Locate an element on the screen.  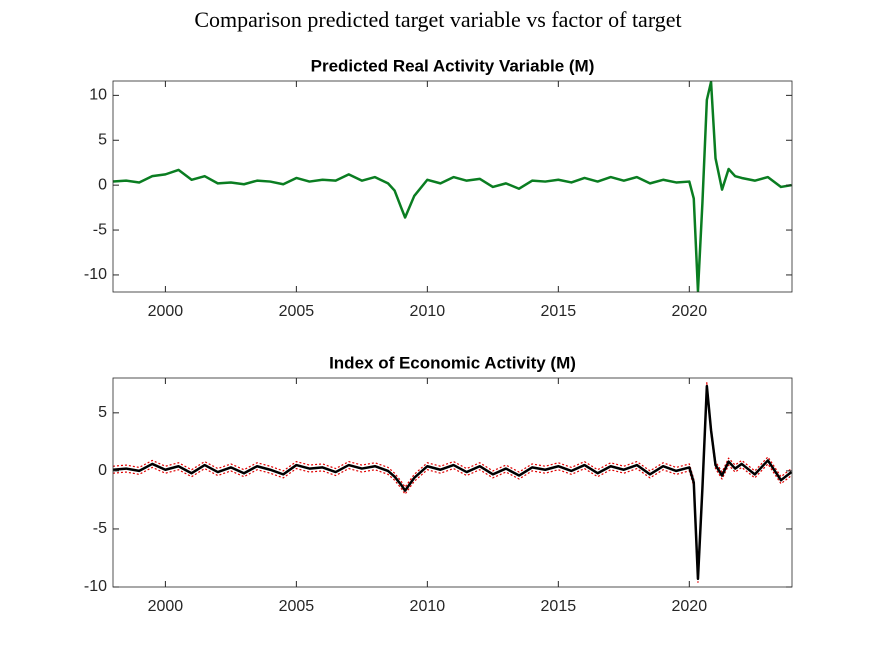
chart-title: Predicted Real Activity Variable (M) is located at coordinates (453, 65).